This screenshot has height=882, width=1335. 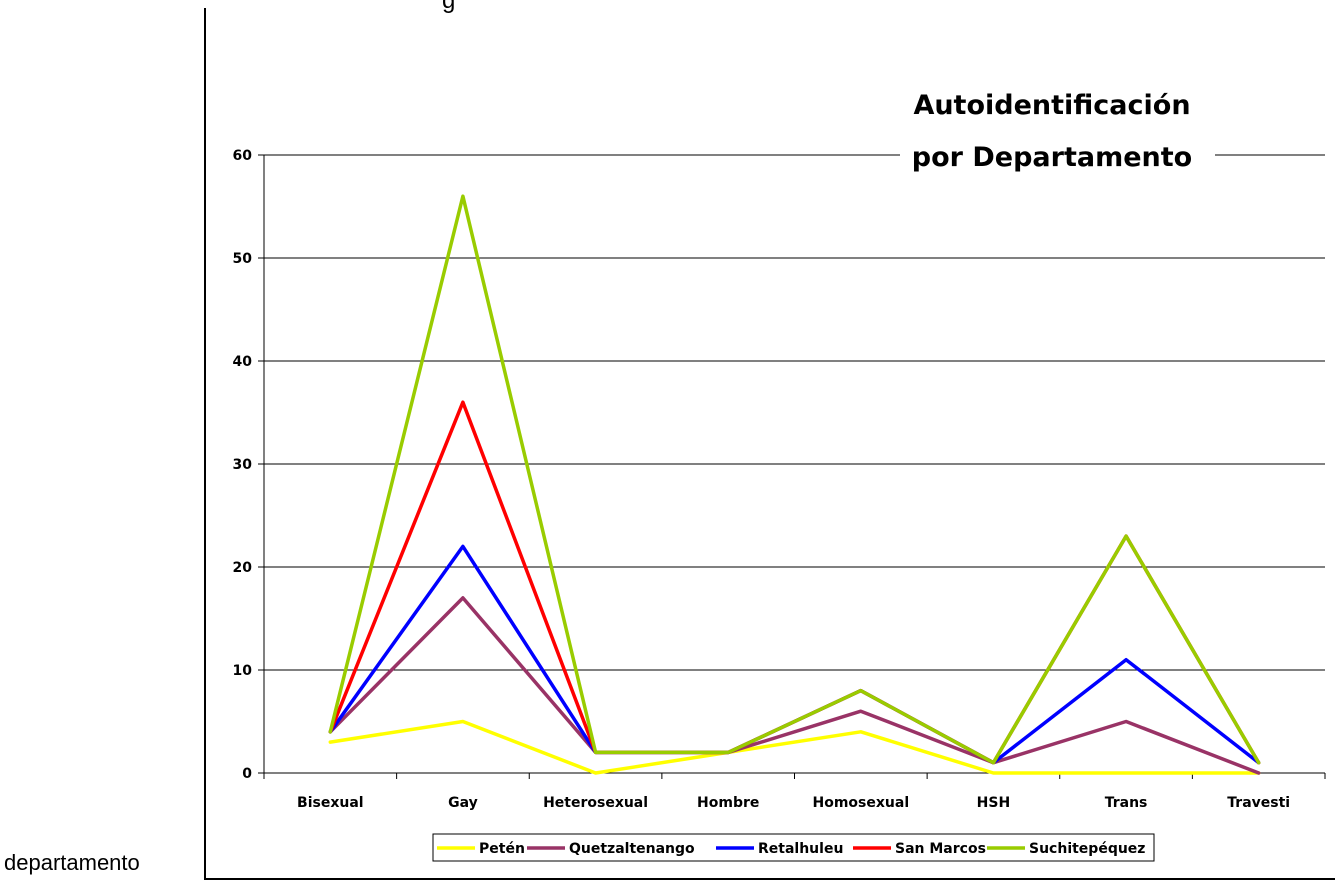 What do you see at coordinates (247, 774) in the screenshot?
I see `y-tick-label: 0` at bounding box center [247, 774].